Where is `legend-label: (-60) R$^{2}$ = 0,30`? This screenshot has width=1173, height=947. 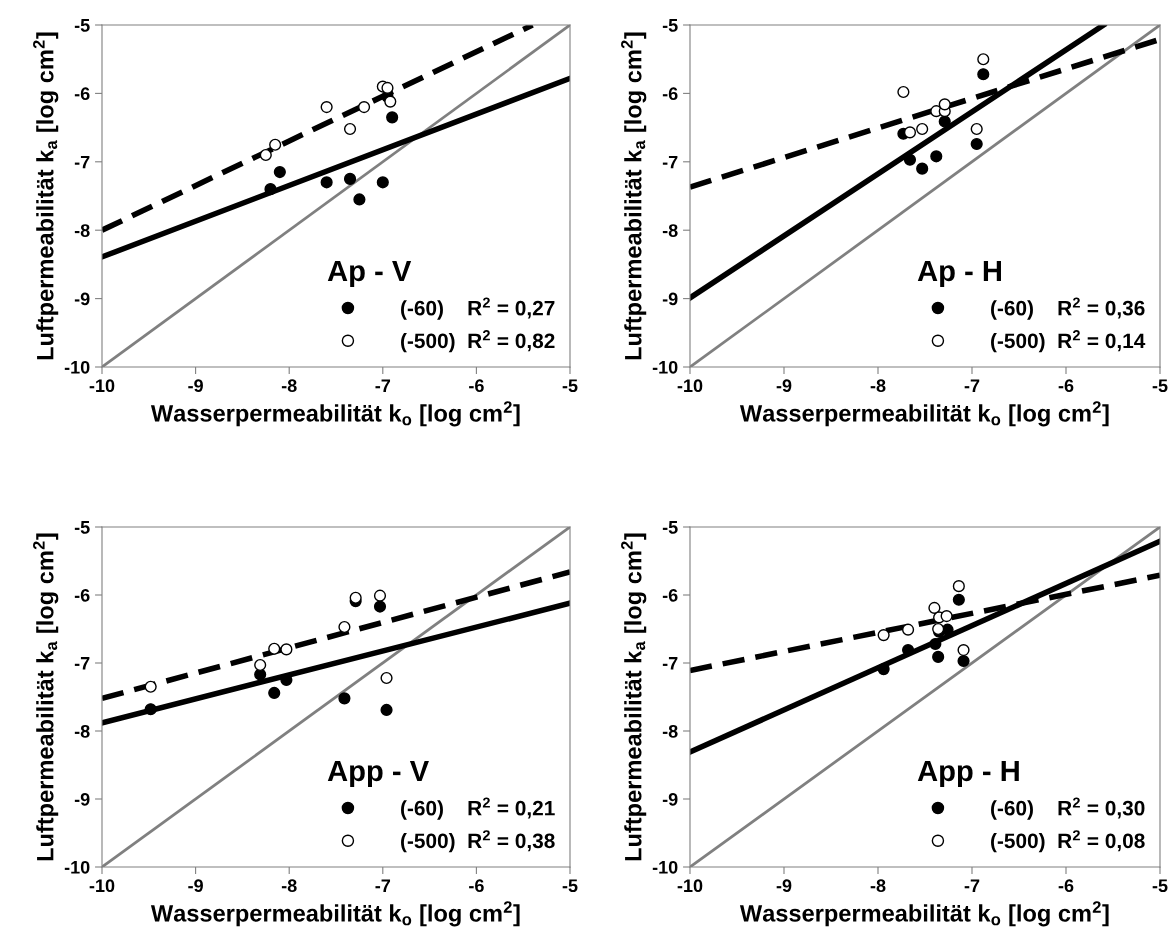
legend-label: (-60) R$^{2}$ = 0,30 is located at coordinates (1068, 808).